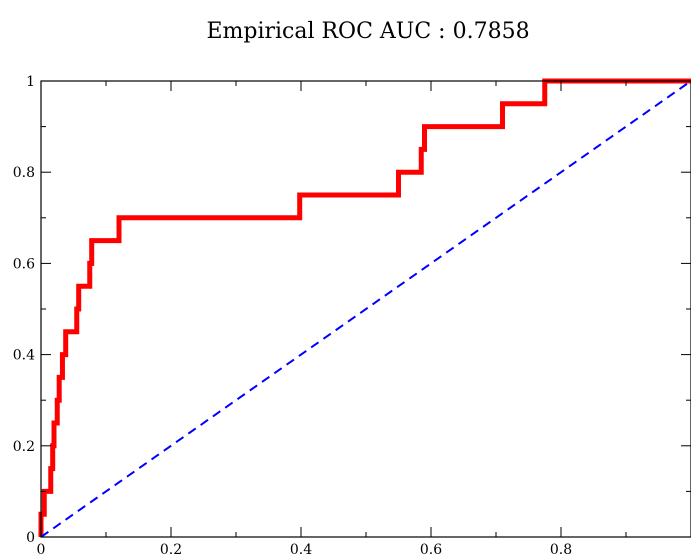  I want to click on y-tick-label: 0.2, so click(24, 447).